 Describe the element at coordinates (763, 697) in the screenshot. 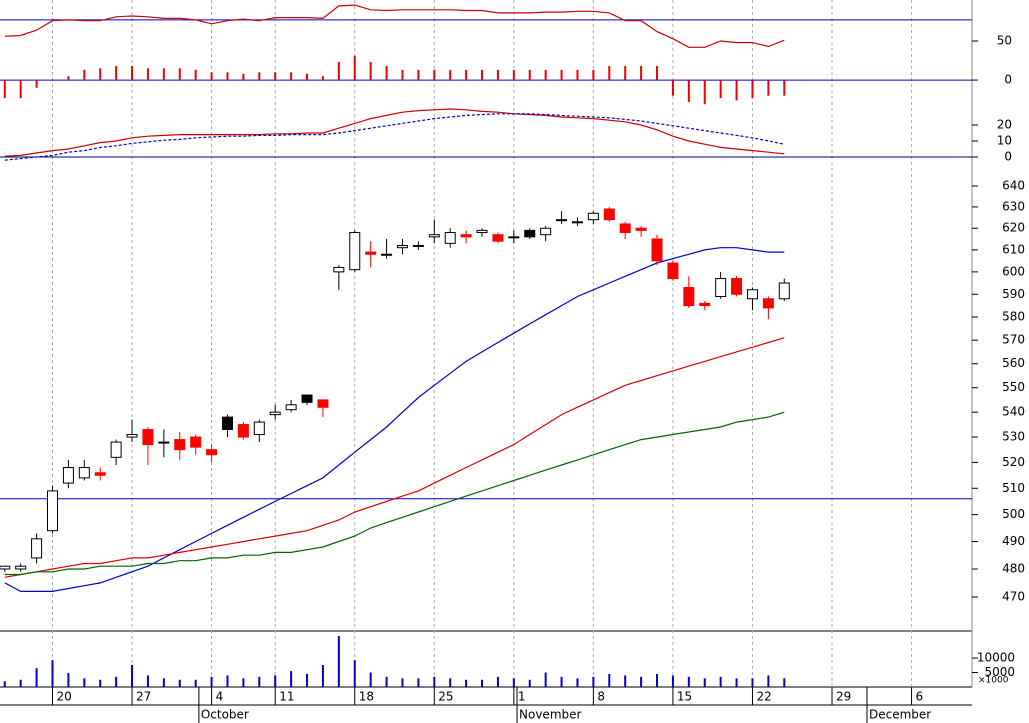

I see `x-tick-label: 22` at that location.